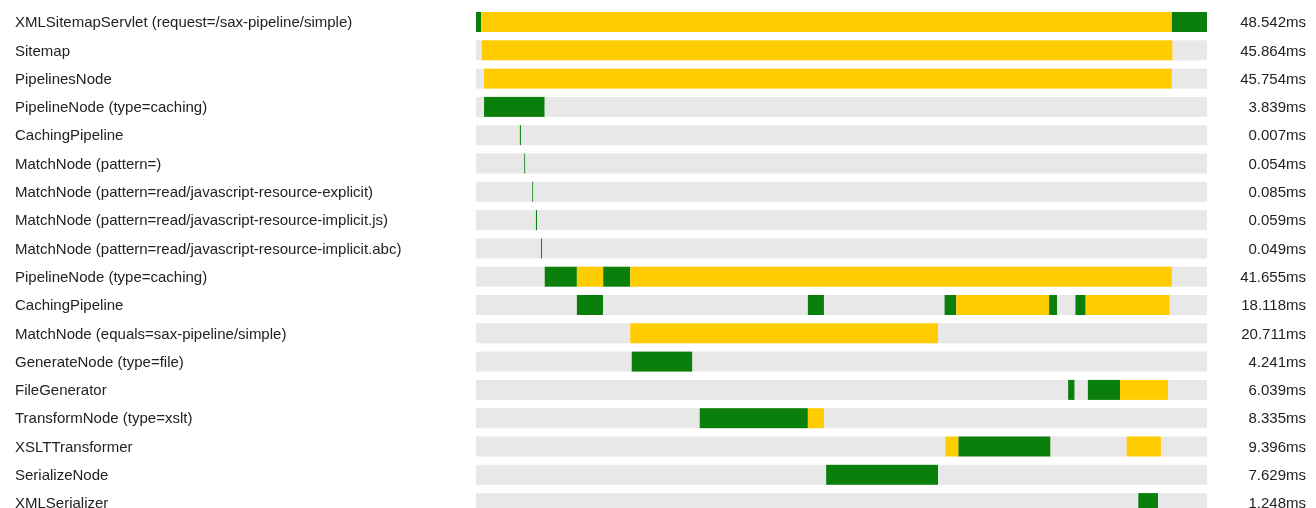 The height and width of the screenshot is (508, 1316). Describe the element at coordinates (74, 446) in the screenshot. I see `y-tick-label: XSLTTransformer` at that location.